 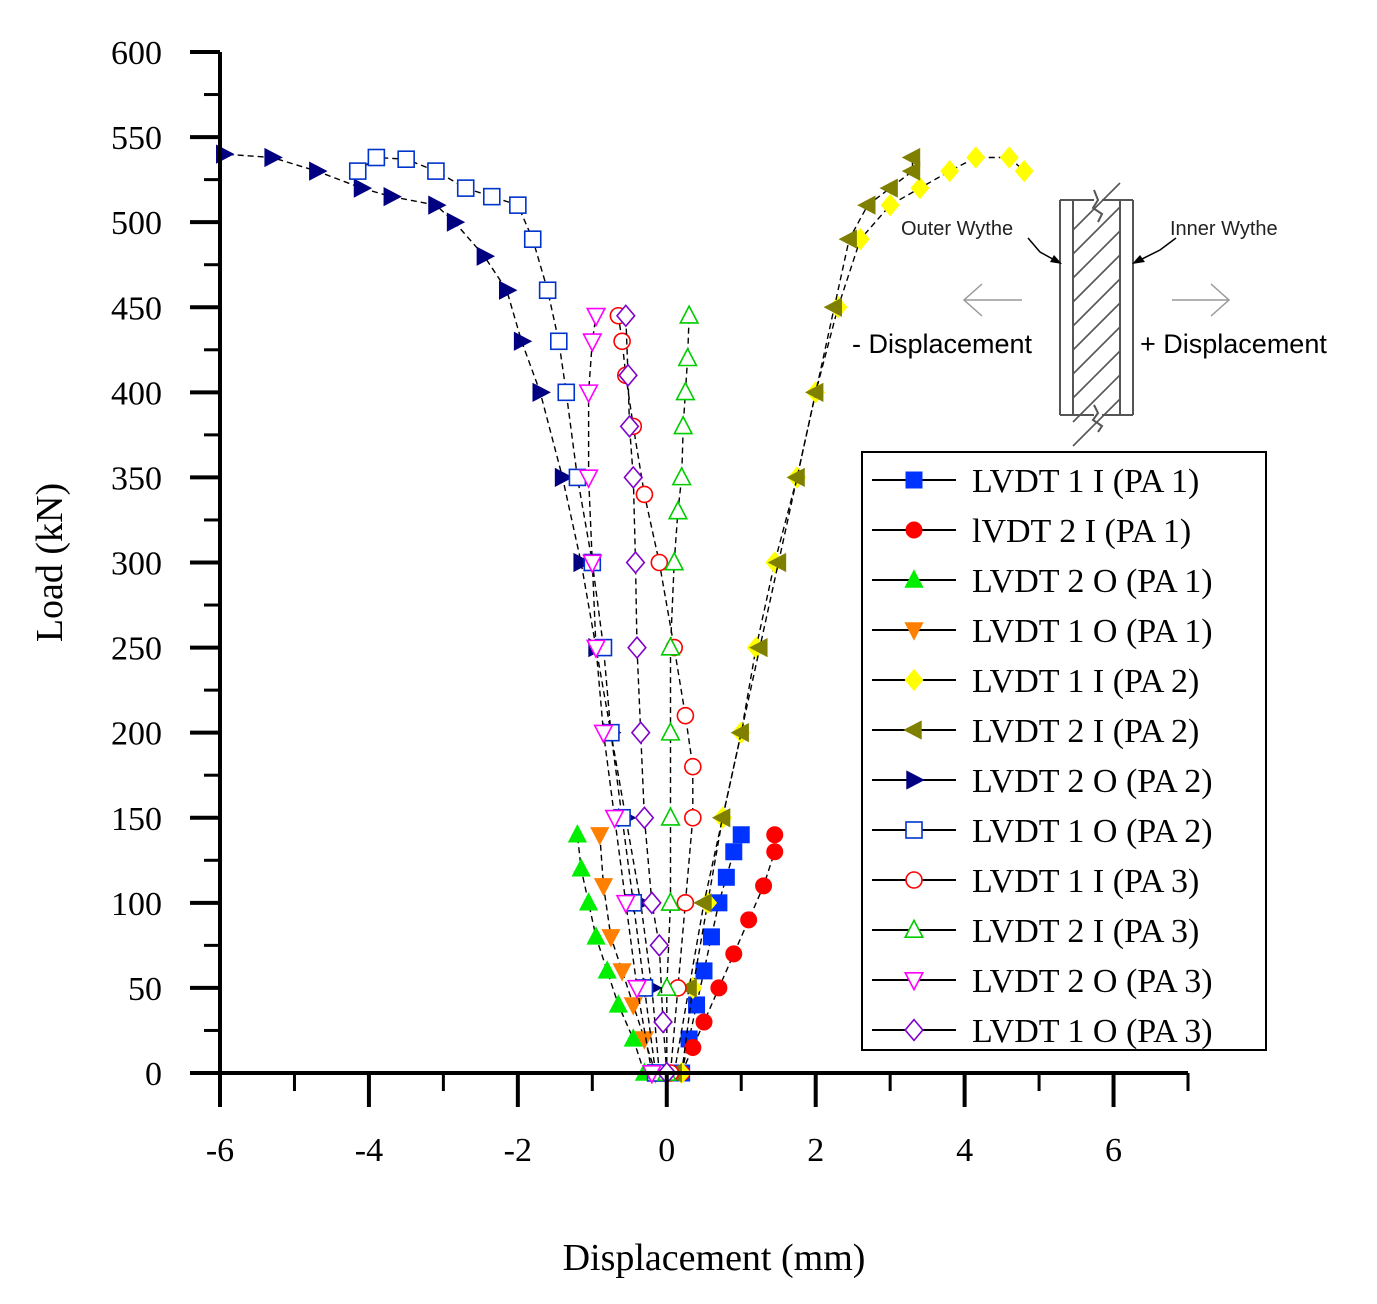 I want to click on legend-item: LVDT 1 O (PA 1), so click(x=1042, y=631).